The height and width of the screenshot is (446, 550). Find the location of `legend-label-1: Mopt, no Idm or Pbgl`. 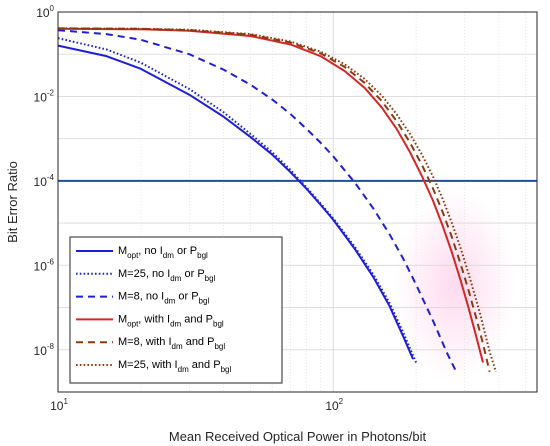

legend-label-1: Mopt, no Idm or Pbgl is located at coordinates (163, 252).